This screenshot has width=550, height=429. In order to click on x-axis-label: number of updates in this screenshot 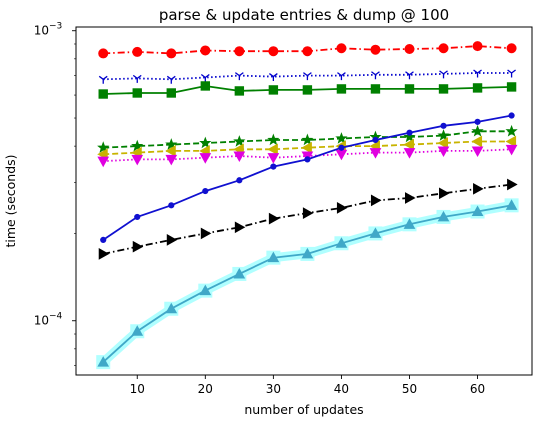, I will do `click(303, 409)`.